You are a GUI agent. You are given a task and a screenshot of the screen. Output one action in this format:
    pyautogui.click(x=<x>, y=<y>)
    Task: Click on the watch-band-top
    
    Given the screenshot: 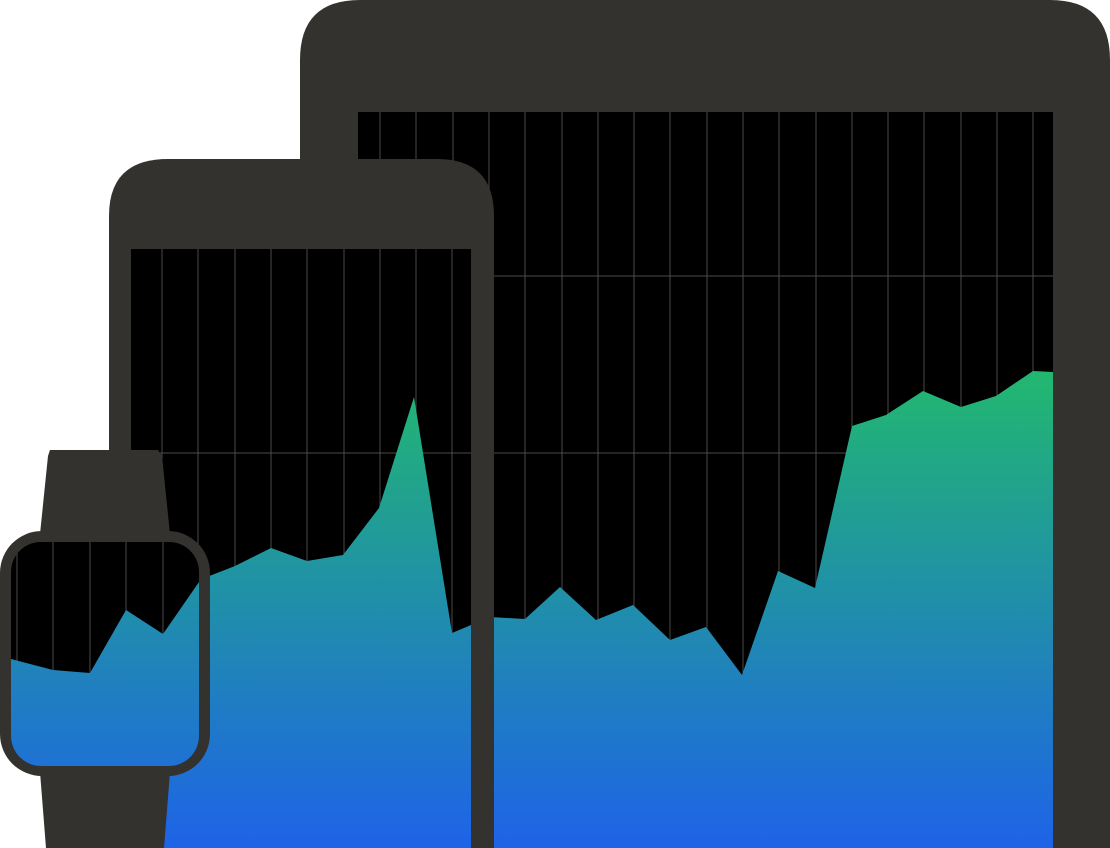 What is the action you would take?
    pyautogui.click(x=105, y=492)
    